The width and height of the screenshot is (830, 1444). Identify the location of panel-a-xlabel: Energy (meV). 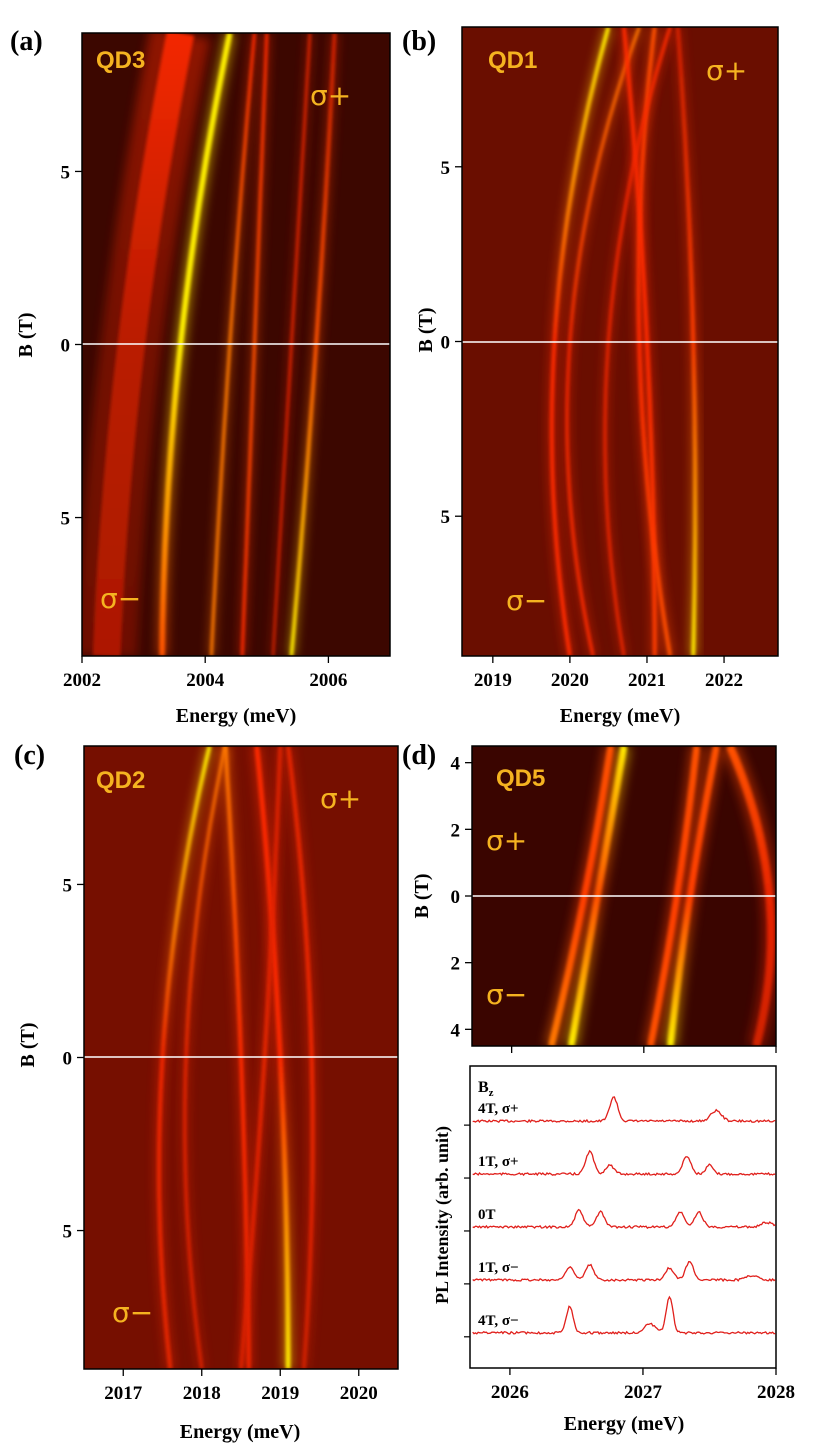
(236, 716).